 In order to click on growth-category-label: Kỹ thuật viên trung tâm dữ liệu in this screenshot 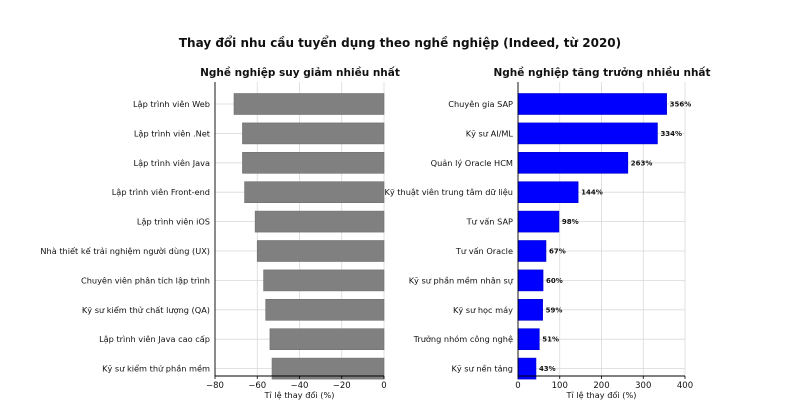, I will do `click(448, 192)`.